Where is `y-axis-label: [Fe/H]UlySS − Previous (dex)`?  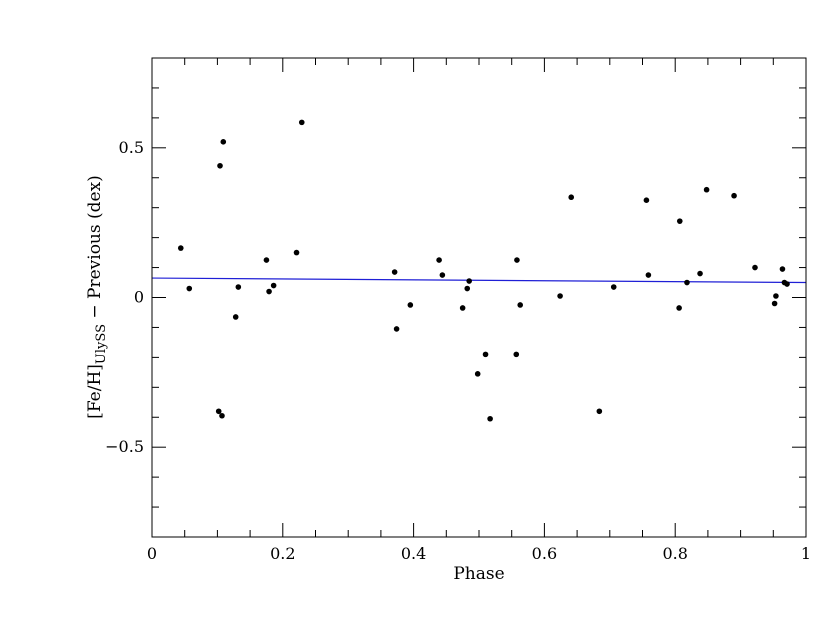 y-axis-label: [Fe/H]UlySS − Previous (dex) is located at coordinates (97, 297).